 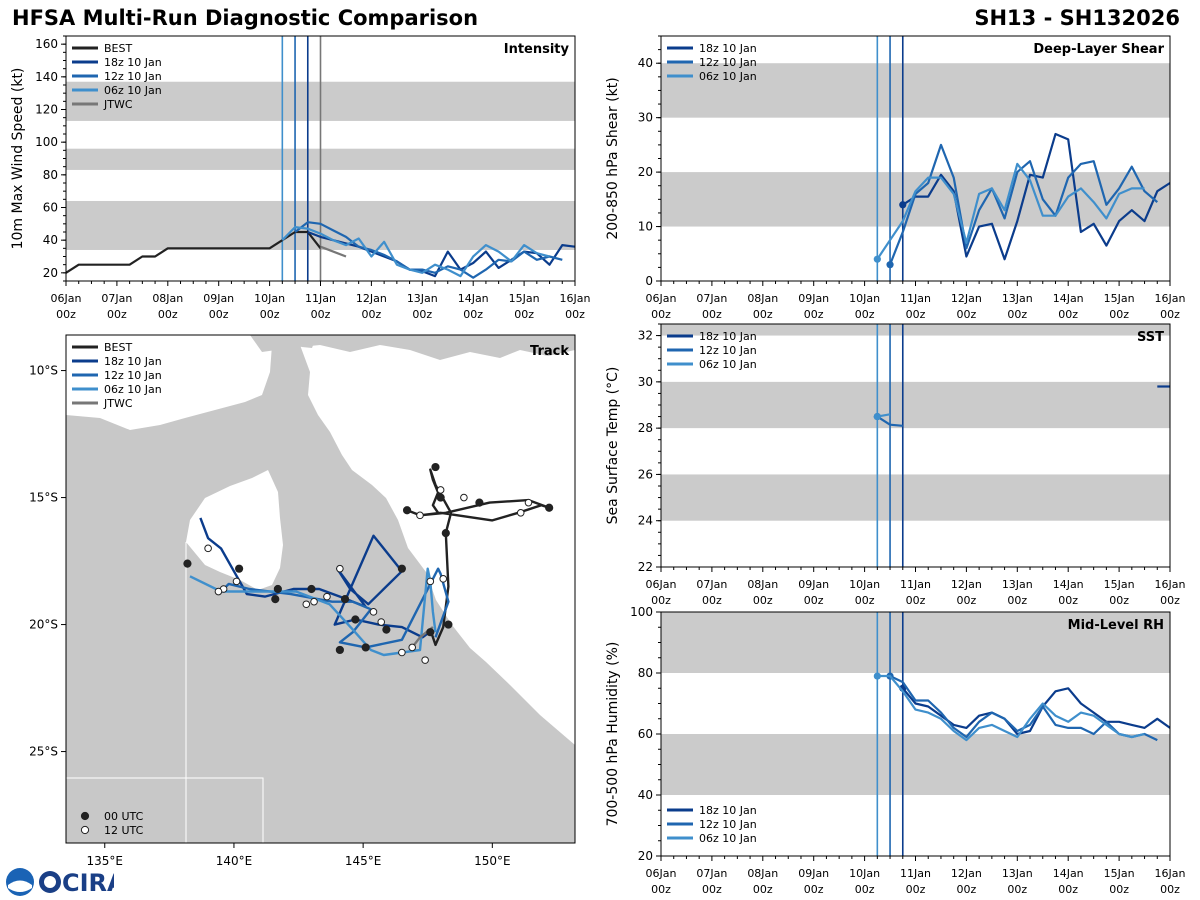 I want to click on y-tick-label: 20°S, so click(x=43, y=625).